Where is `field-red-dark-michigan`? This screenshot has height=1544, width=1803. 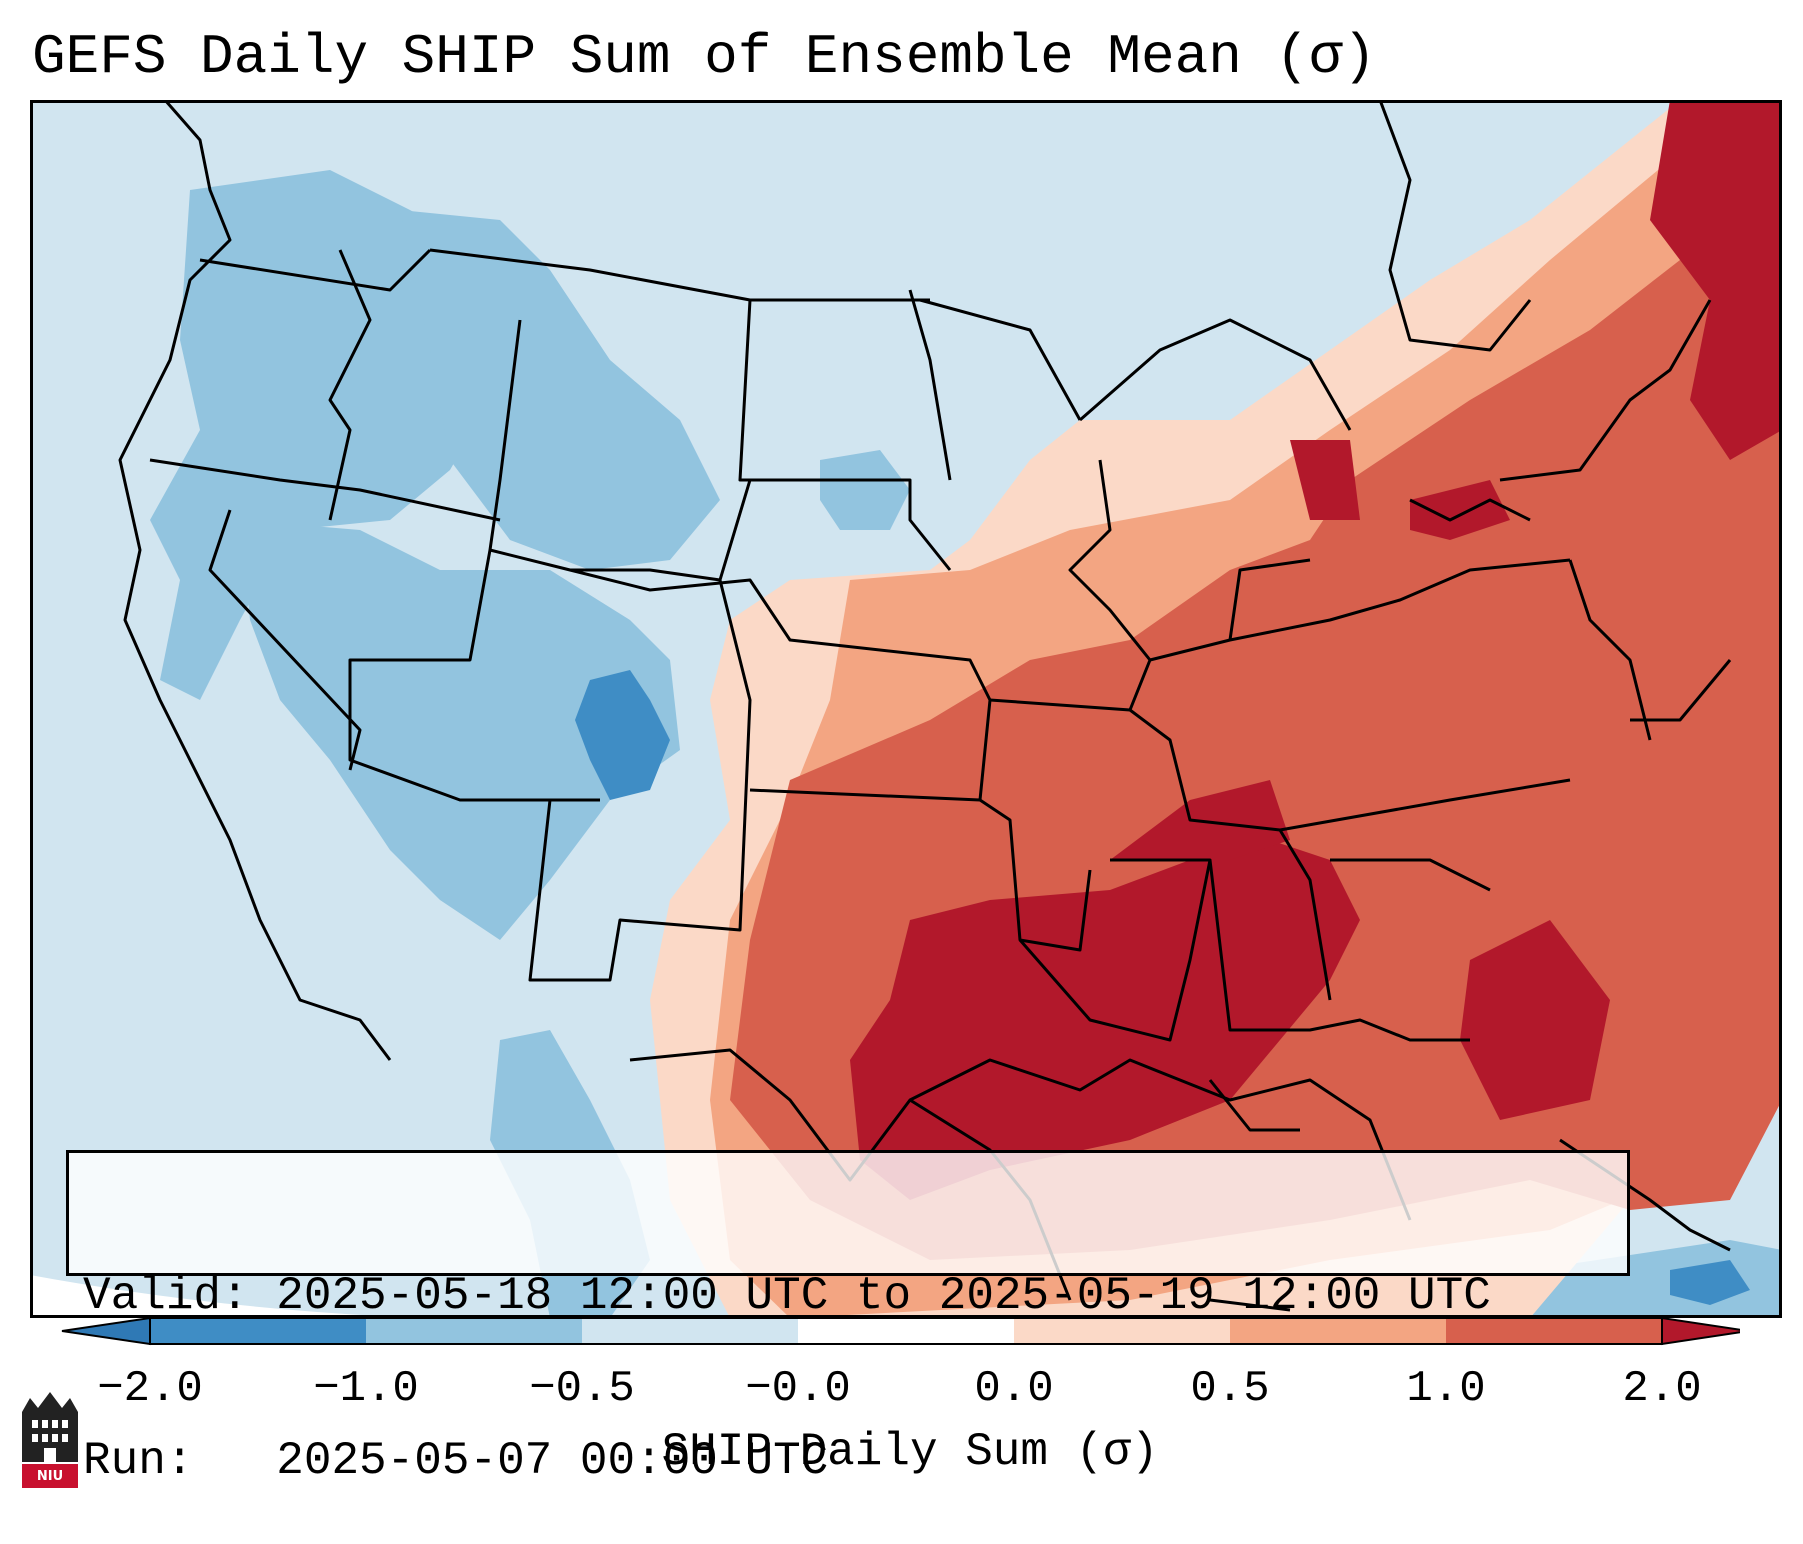 field-red-dark-michigan is located at coordinates (1325, 480).